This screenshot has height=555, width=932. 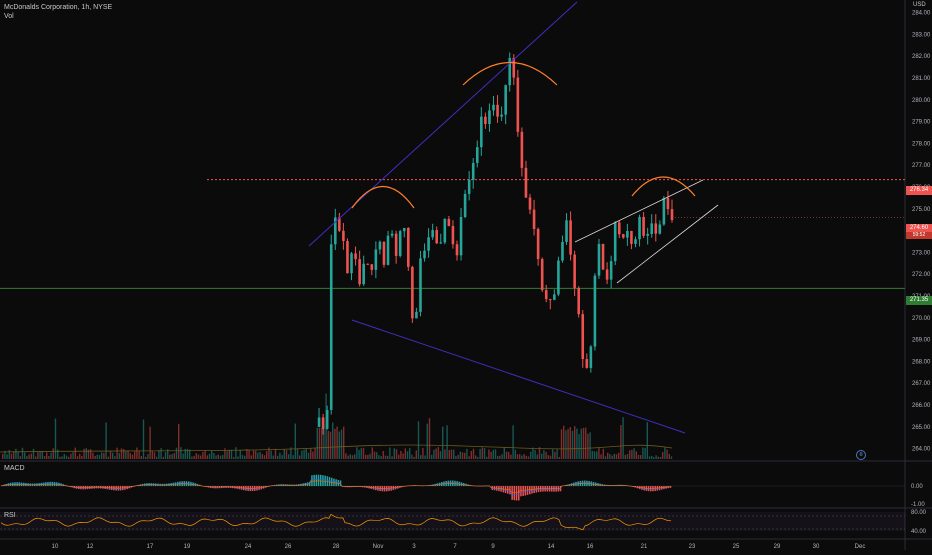 What do you see at coordinates (919, 532) in the screenshot?
I see `rsi-tick-label: 40.00` at bounding box center [919, 532].